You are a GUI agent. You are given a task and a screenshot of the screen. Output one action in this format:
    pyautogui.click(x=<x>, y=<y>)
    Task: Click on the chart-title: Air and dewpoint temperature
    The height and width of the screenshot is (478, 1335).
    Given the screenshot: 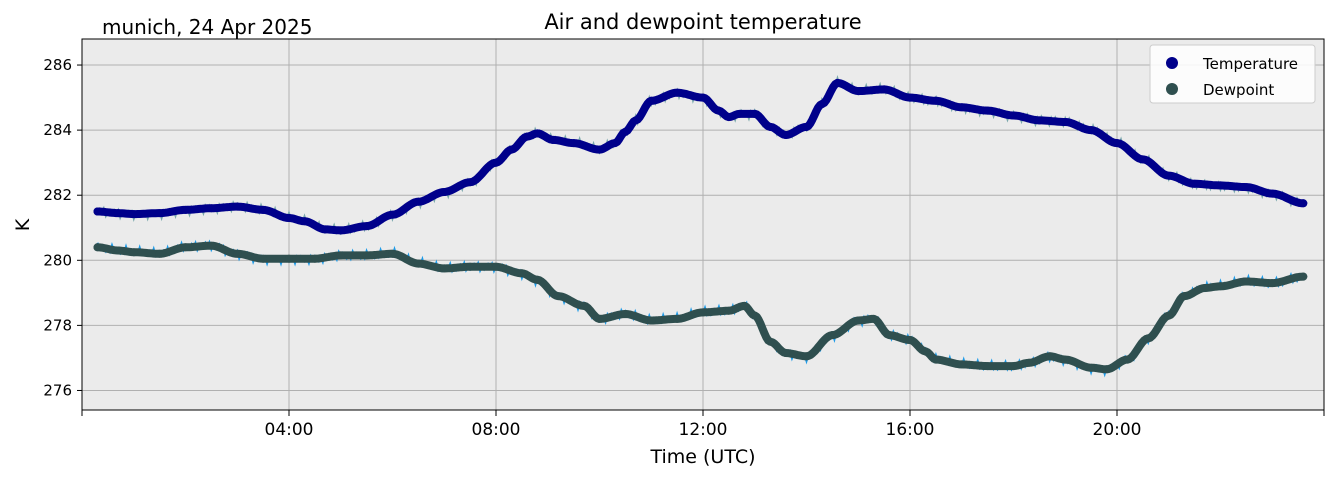 What is the action you would take?
    pyautogui.click(x=702, y=22)
    